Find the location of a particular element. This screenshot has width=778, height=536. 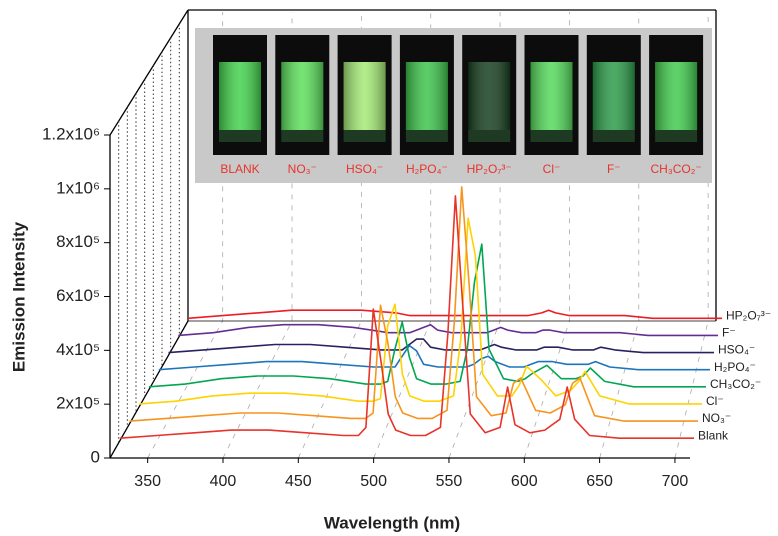

legend-label: NO₃⁻ is located at coordinates (716, 418).